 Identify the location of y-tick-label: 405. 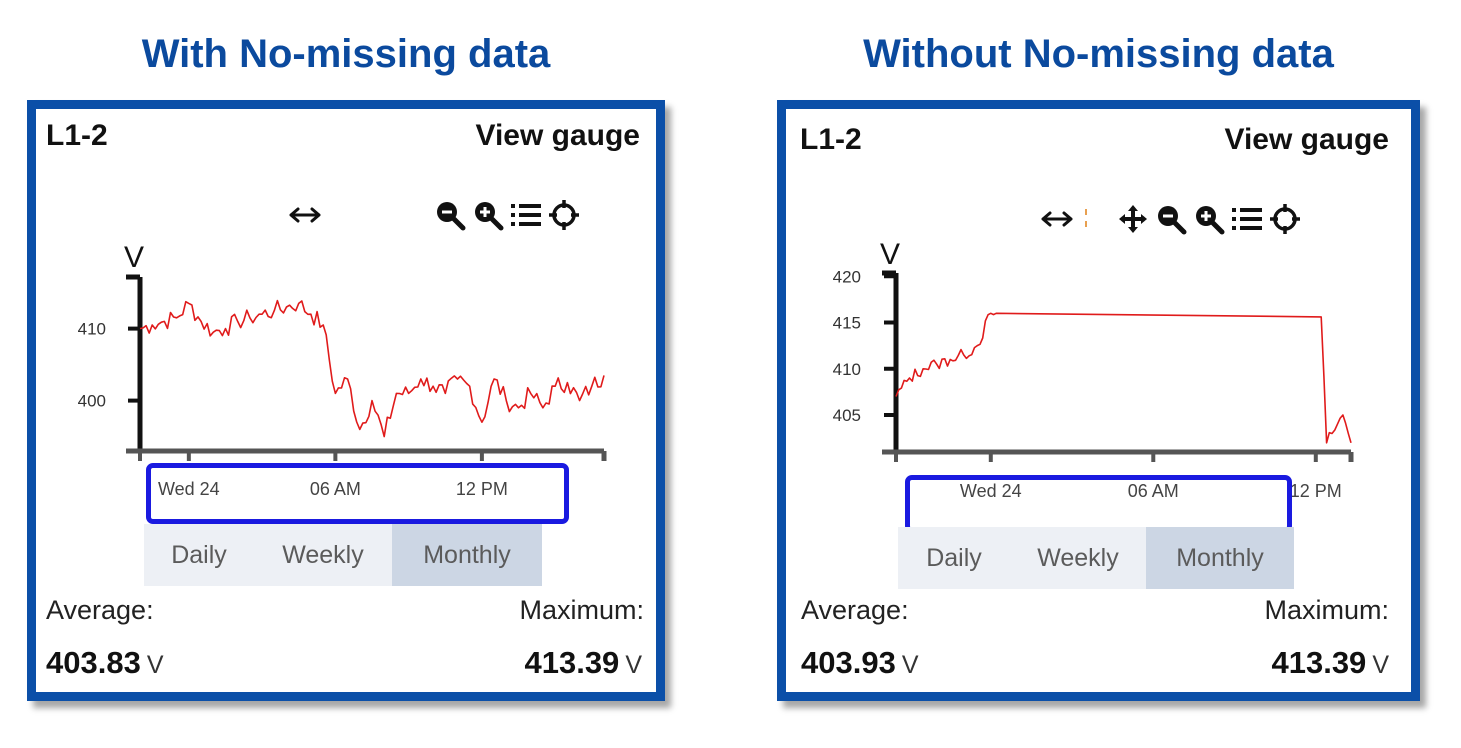
(847, 415).